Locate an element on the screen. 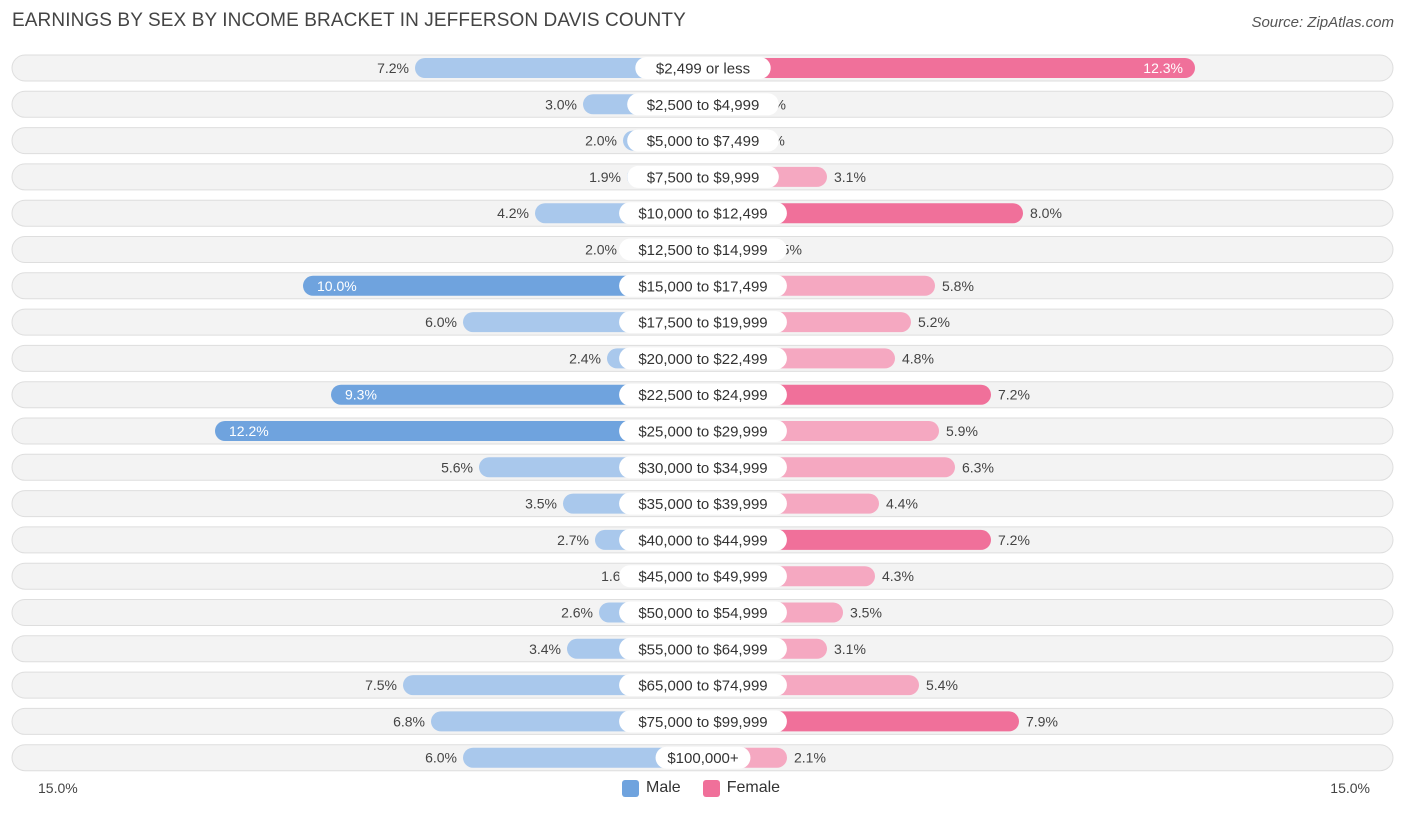 This screenshot has width=1406, height=813. female-value-label: 12.3% is located at coordinates (1163, 68).